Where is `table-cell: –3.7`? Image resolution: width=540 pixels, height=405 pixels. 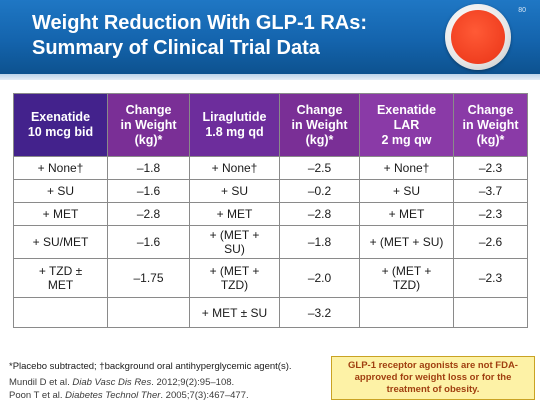 table-cell: –3.7 is located at coordinates (490, 191).